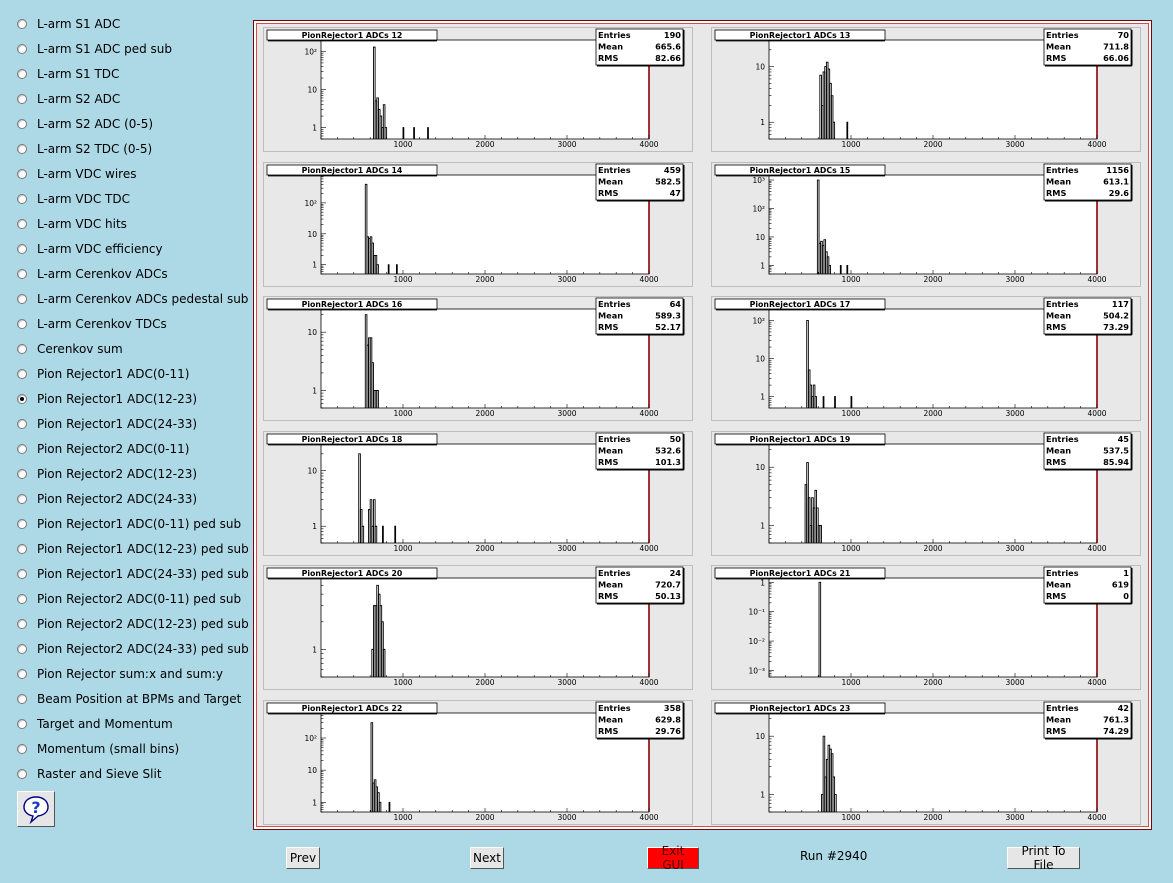 The height and width of the screenshot is (883, 1173). Describe the element at coordinates (673, 858) in the screenshot. I see `exit-gui-button: Exit GUI` at that location.